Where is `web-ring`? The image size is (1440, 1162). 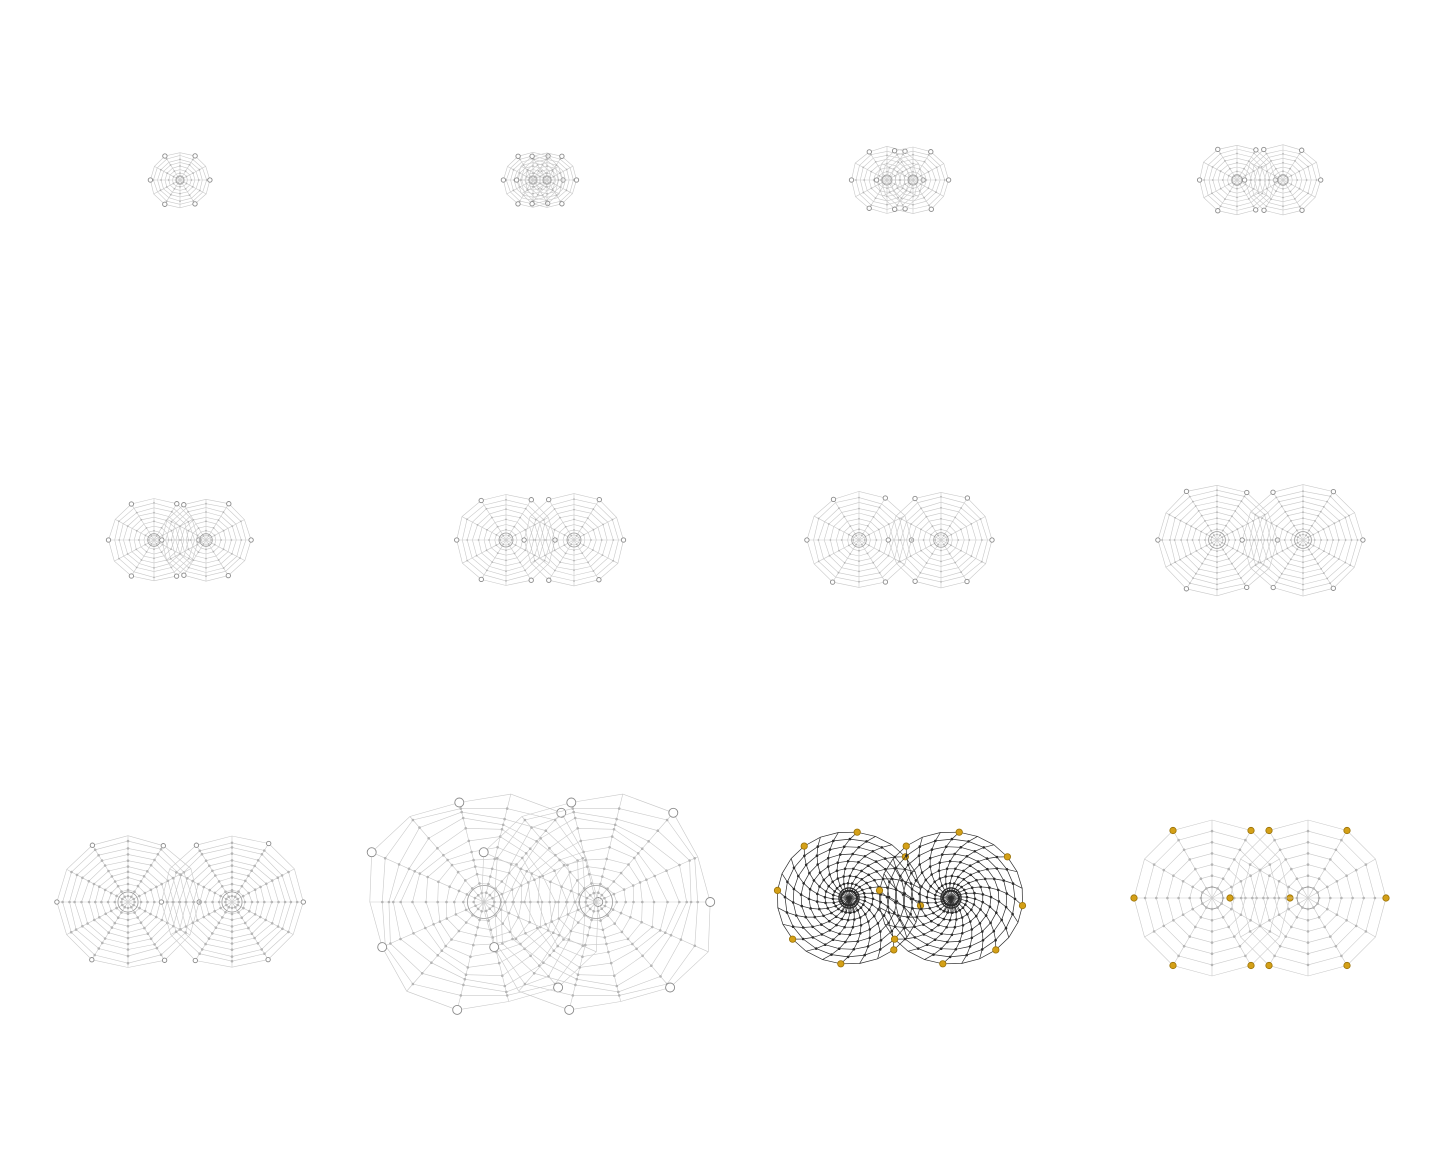
web-ring is located at coordinates (887, 180).